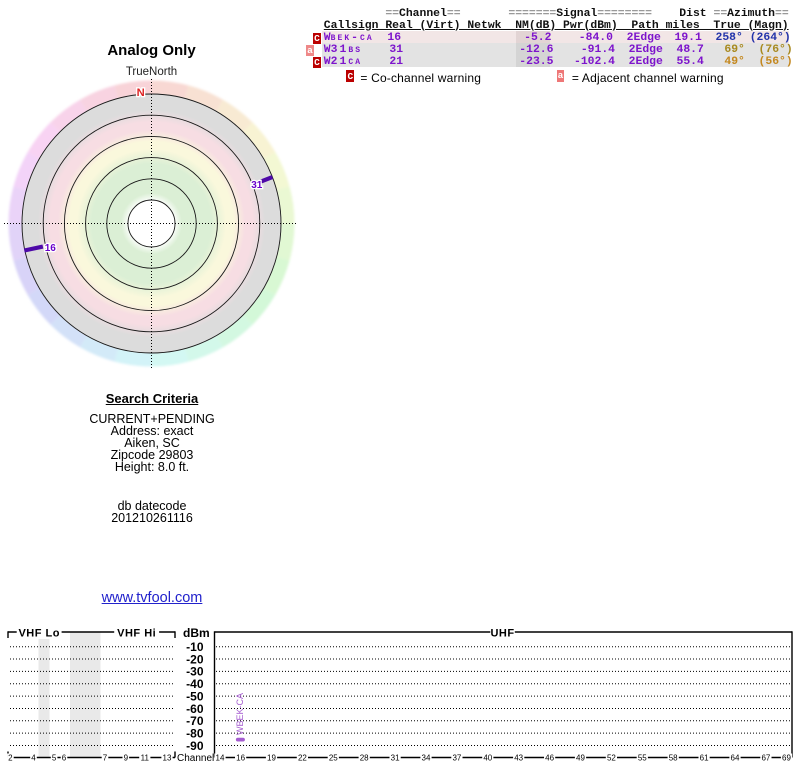 Image resolution: width=800 pixels, height=768 pixels. I want to click on svg-text: -50, so click(195, 696).